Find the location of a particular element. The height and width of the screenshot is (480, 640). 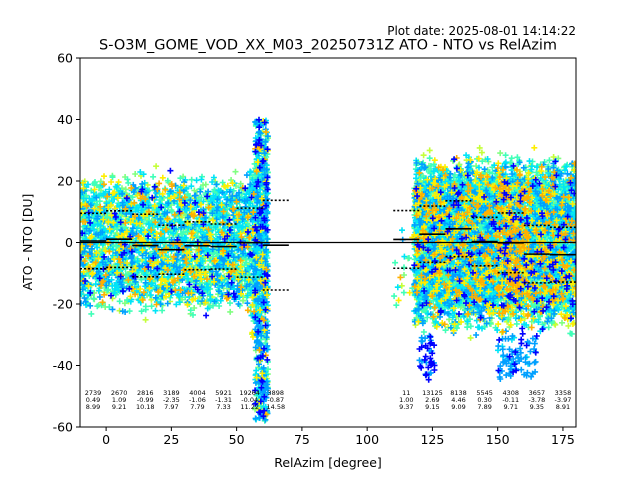

x-tick-label: 150 is located at coordinates (498, 439).